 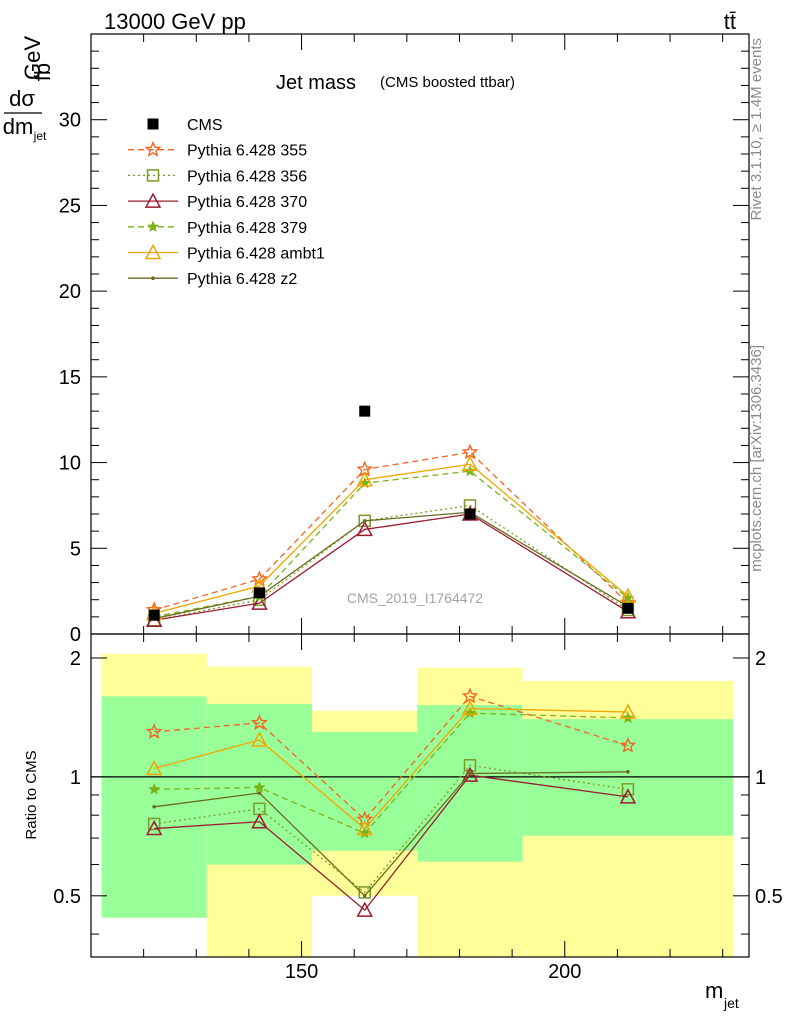 What do you see at coordinates (447, 82) in the screenshot?
I see `chart-subtitle: (CMS boosted ttbar)` at bounding box center [447, 82].